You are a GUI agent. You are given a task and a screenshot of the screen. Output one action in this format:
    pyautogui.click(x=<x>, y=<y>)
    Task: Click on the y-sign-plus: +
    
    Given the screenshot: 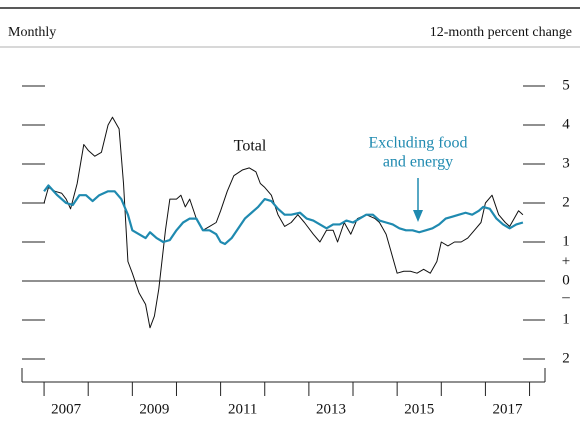 What is the action you would take?
    pyautogui.click(x=566, y=261)
    